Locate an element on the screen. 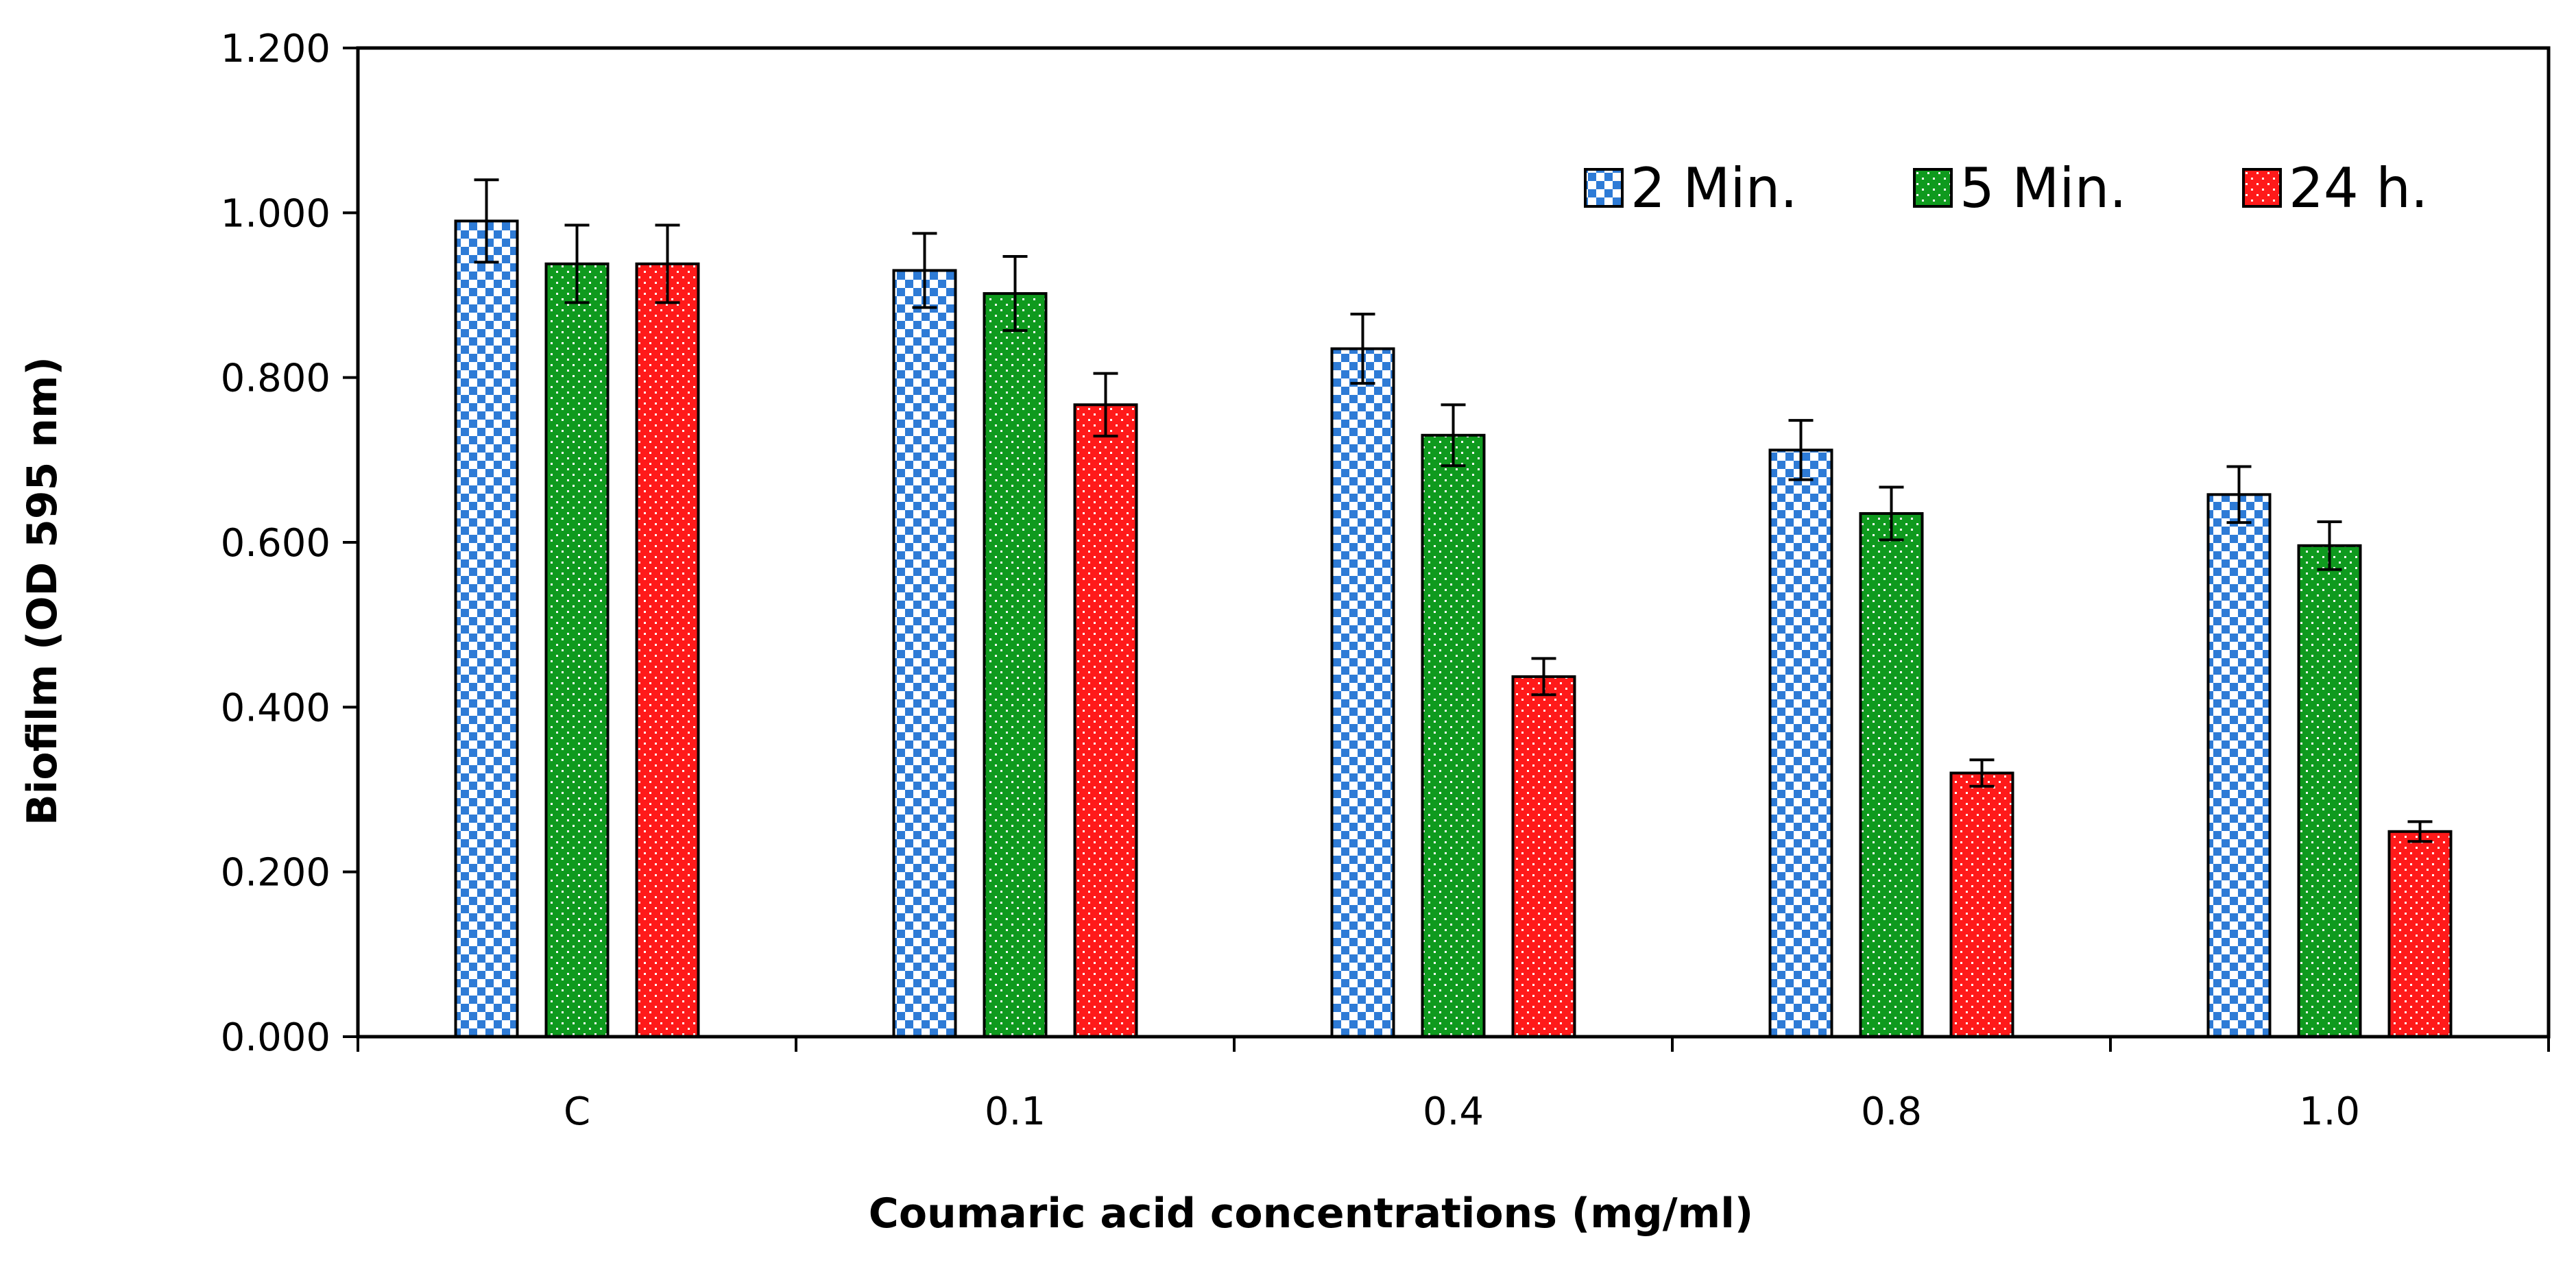  y-axis-title: Biofilm (OD 595 nm) is located at coordinates (43, 591).